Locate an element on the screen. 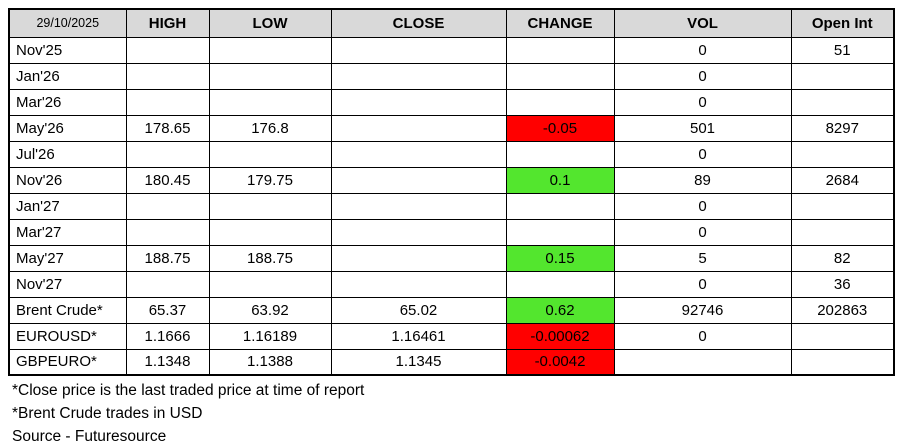  table-row: Jan'26 0 is located at coordinates (451, 76).